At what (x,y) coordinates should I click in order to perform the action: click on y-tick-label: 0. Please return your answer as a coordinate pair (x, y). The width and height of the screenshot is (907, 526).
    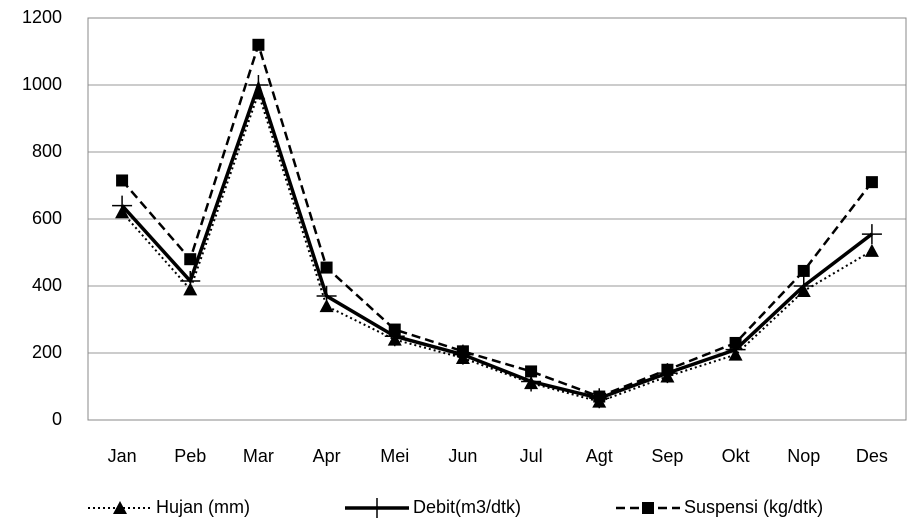
    Looking at the image, I should click on (57, 419).